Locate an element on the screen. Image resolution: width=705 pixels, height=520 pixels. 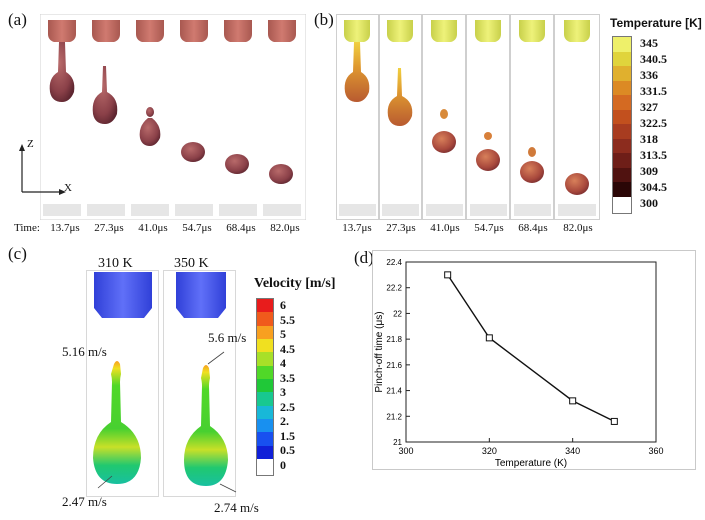
temperature-colorbar-tick: 304.5 is located at coordinates (653, 187).